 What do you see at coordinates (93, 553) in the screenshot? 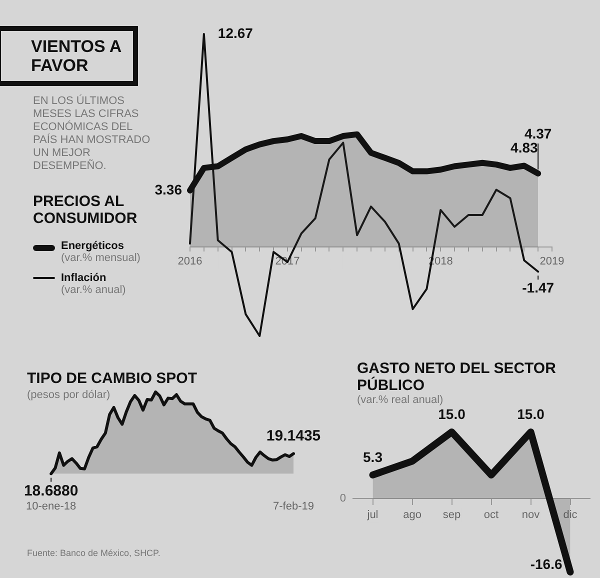
I see `annotation: Fuente: Banco de México, SHCP.` at bounding box center [93, 553].